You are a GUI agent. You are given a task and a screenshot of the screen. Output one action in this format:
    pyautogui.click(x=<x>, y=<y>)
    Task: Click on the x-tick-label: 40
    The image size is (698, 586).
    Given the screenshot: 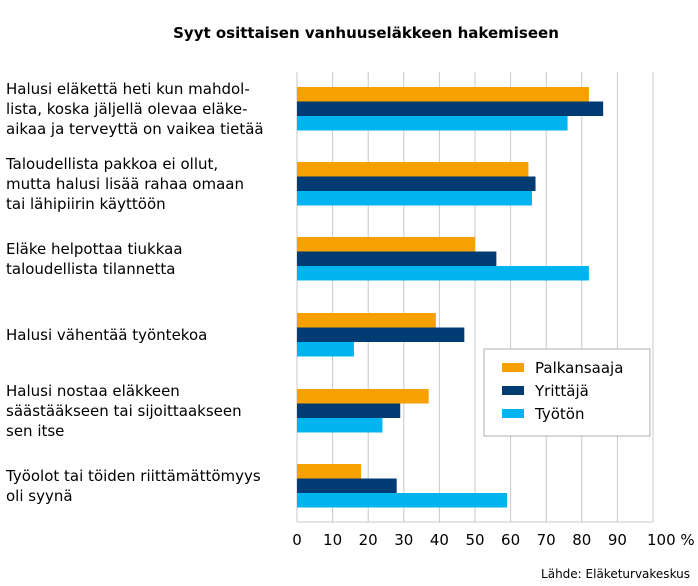 What is the action you would take?
    pyautogui.click(x=439, y=540)
    